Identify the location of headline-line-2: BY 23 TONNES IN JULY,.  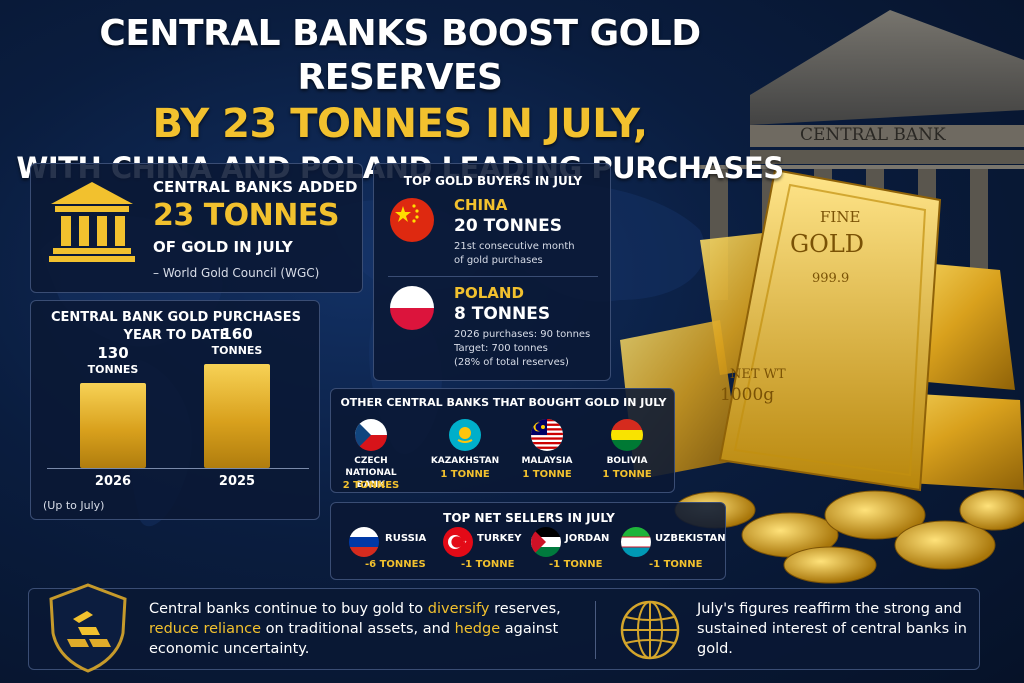
(400, 124).